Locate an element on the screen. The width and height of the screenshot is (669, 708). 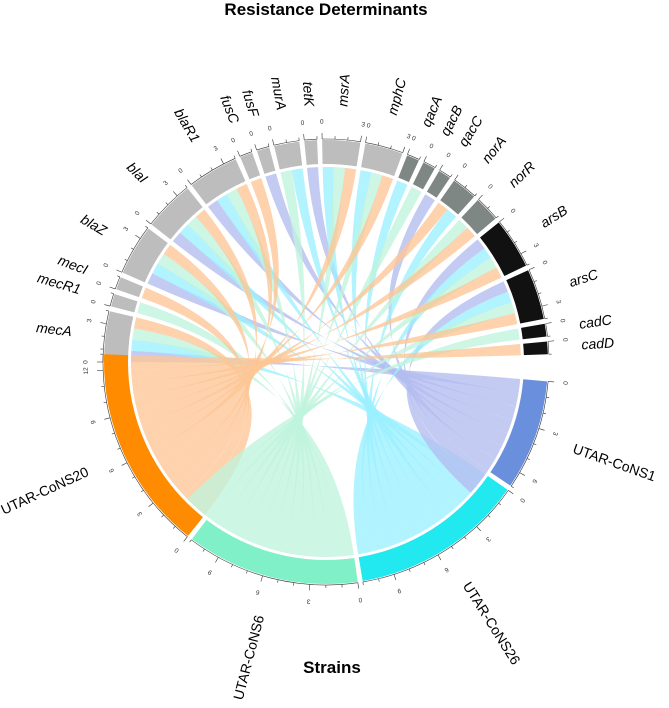
tick-label-utar-cons26: 6 is located at coordinates (446, 569).